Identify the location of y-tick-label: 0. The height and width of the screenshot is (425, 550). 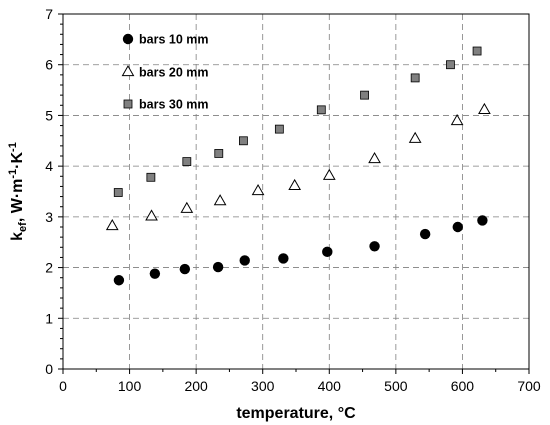
(49, 369).